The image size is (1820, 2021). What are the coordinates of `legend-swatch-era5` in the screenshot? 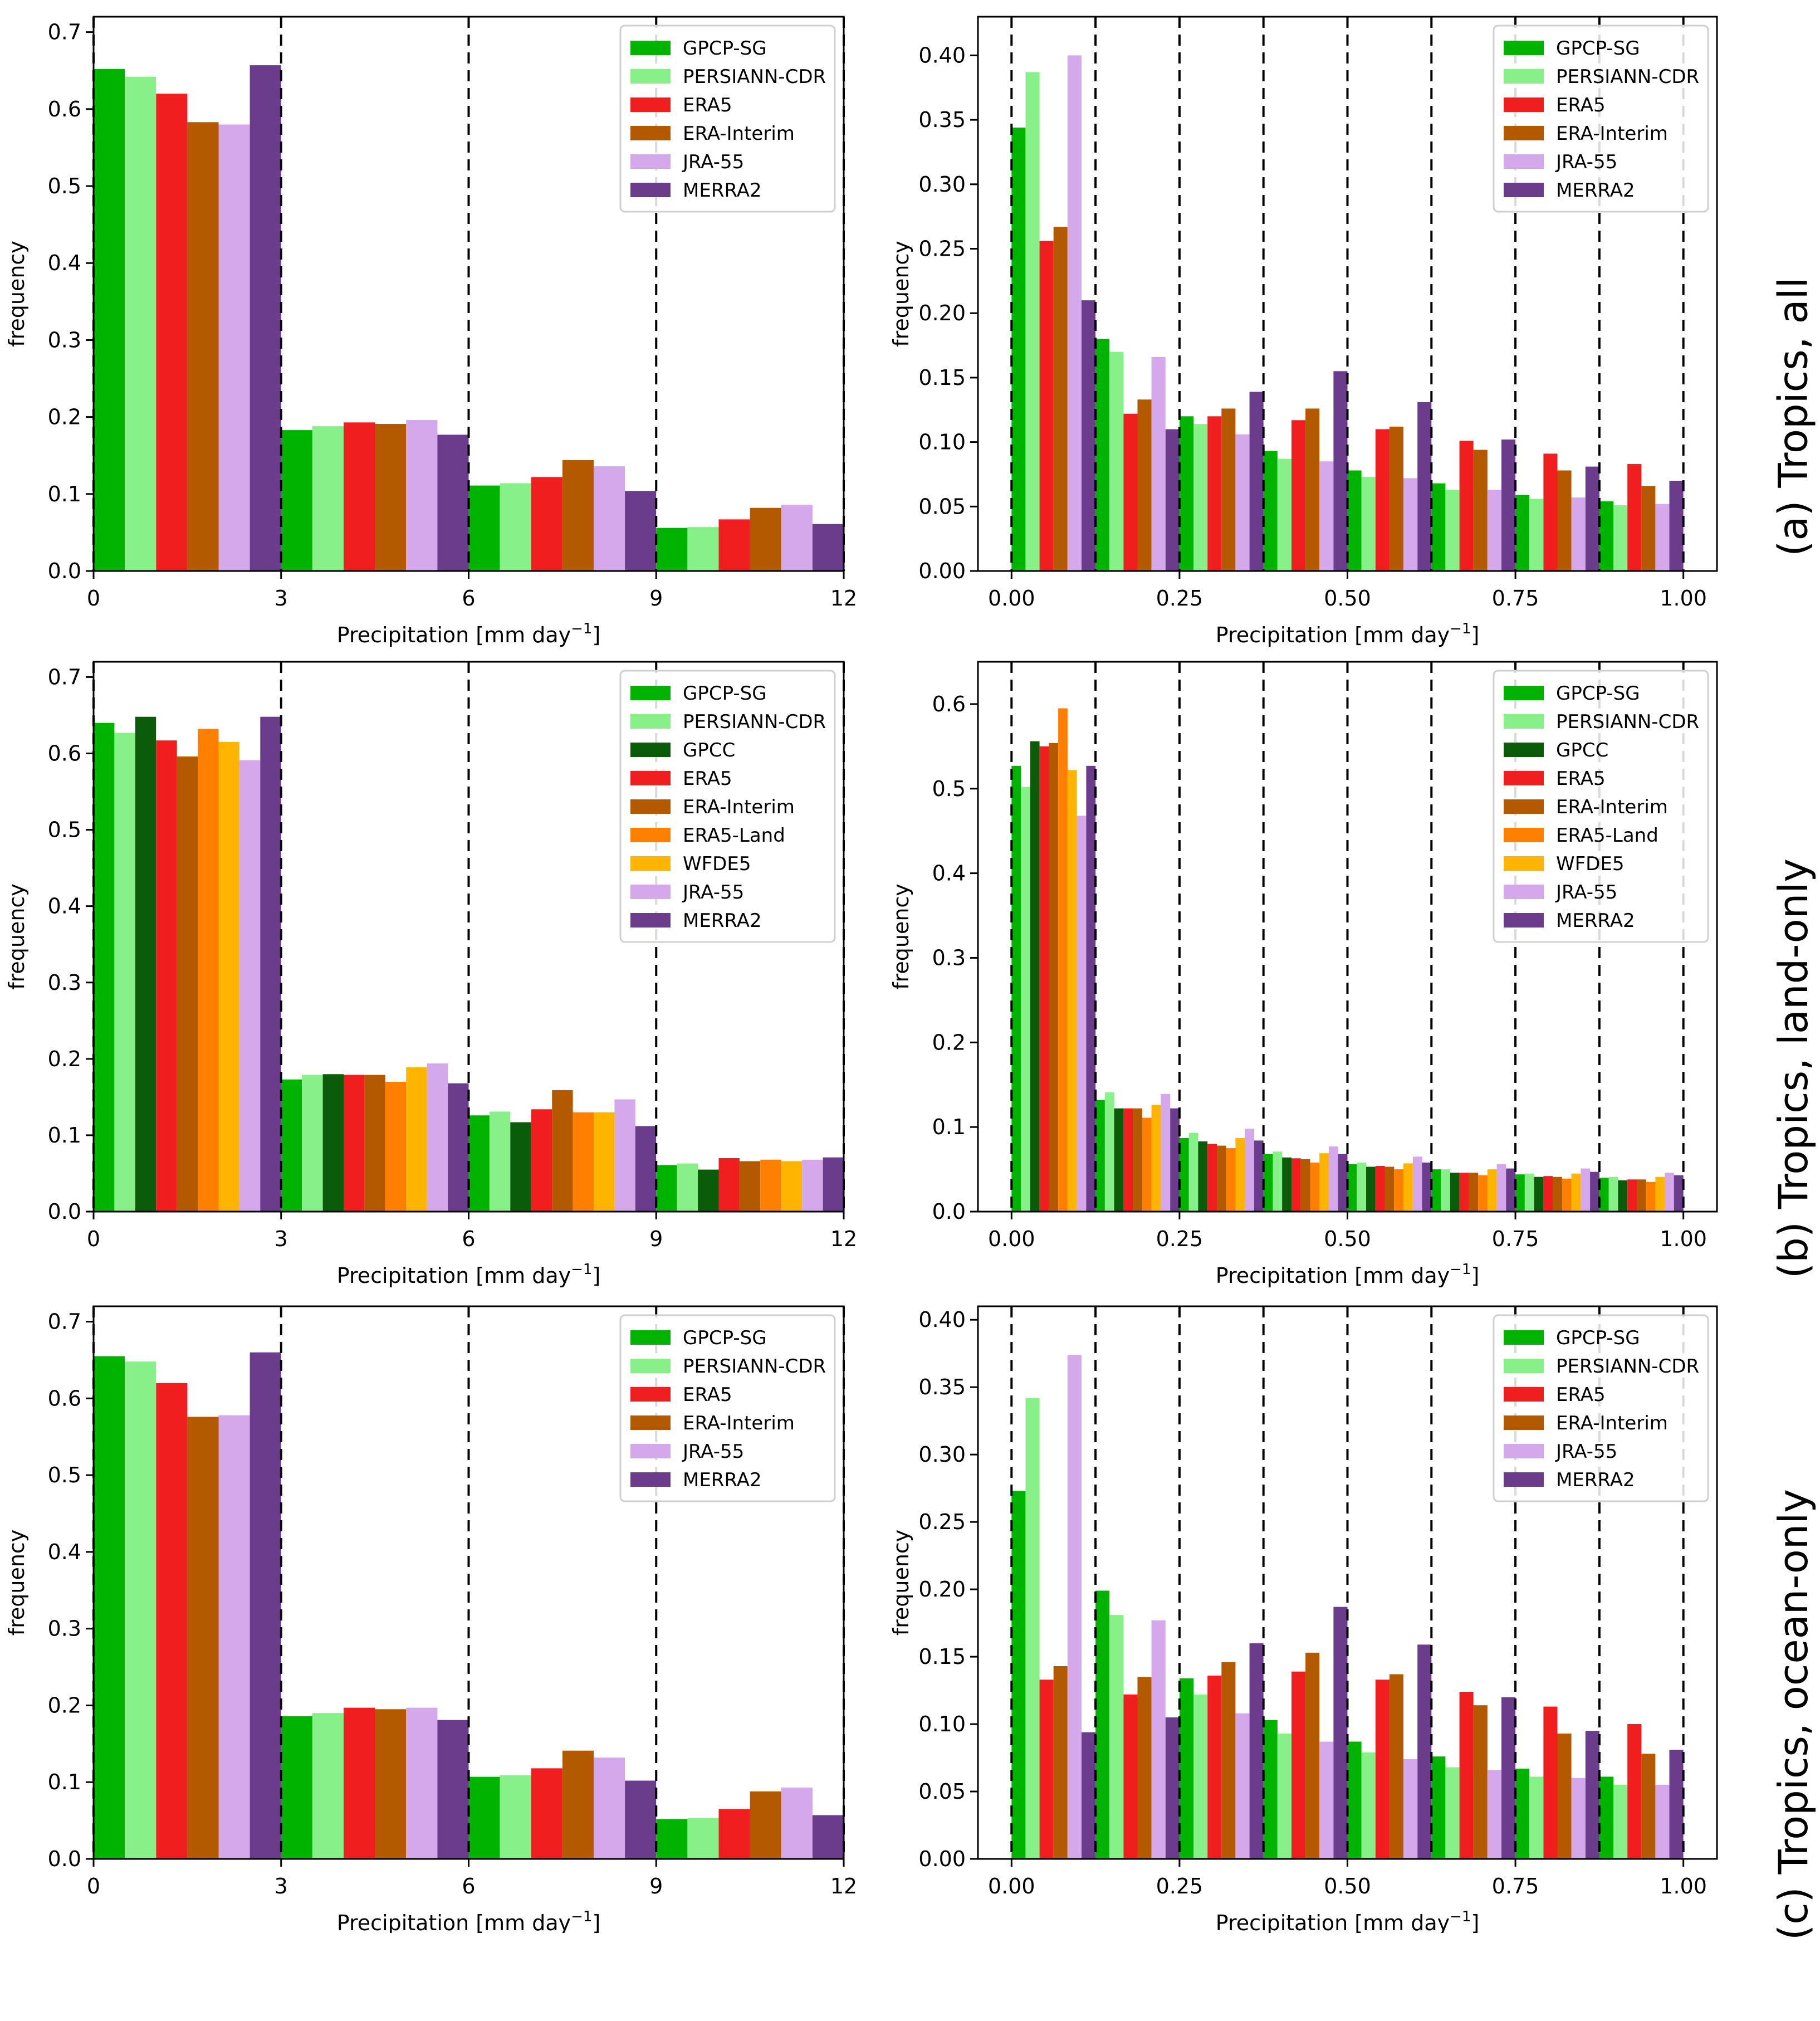 It's located at (651, 778).